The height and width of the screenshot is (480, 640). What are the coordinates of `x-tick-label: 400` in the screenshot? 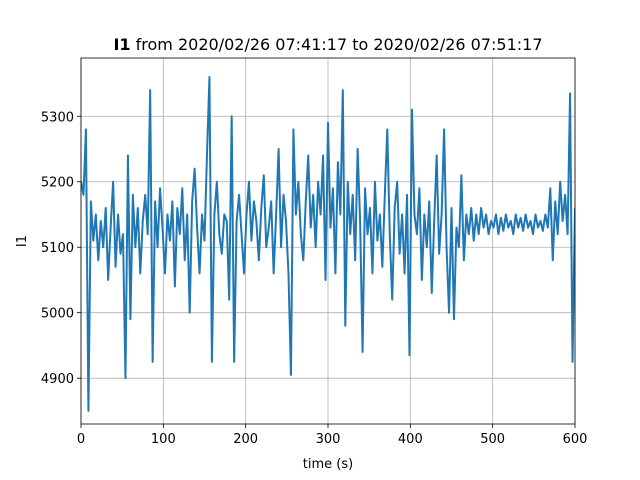 It's located at (410, 439).